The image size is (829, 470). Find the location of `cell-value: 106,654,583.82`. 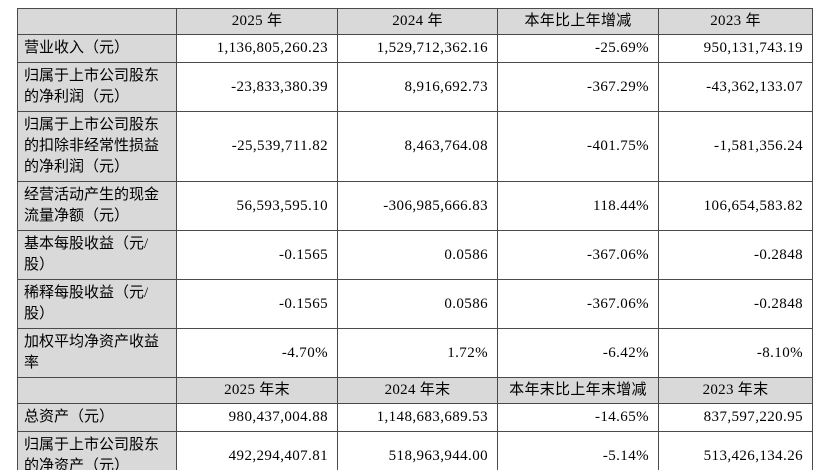

cell-value: 106,654,583.82 is located at coordinates (735, 206).